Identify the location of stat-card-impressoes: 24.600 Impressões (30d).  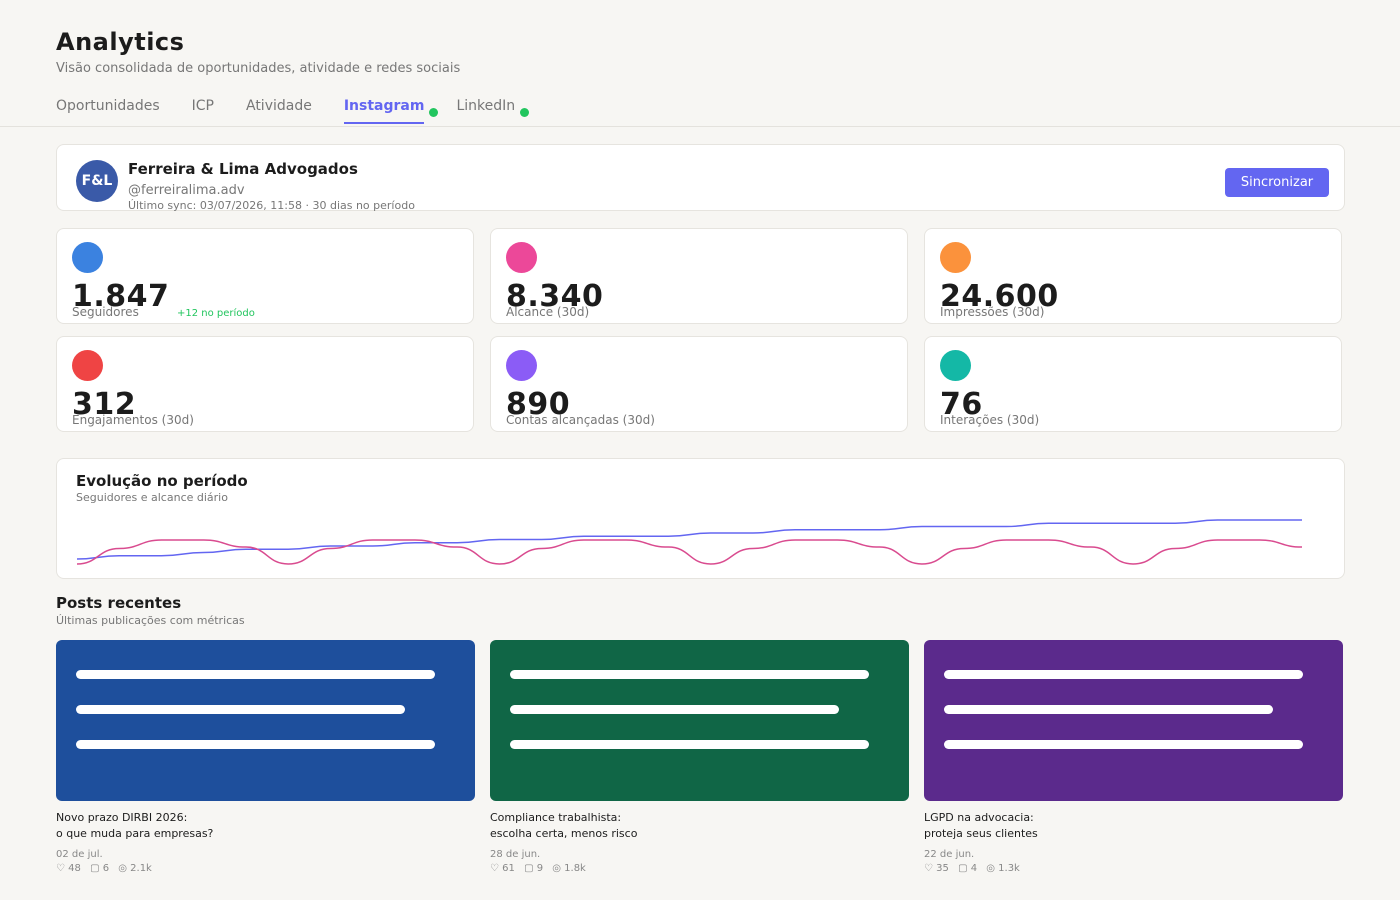
(1133, 276).